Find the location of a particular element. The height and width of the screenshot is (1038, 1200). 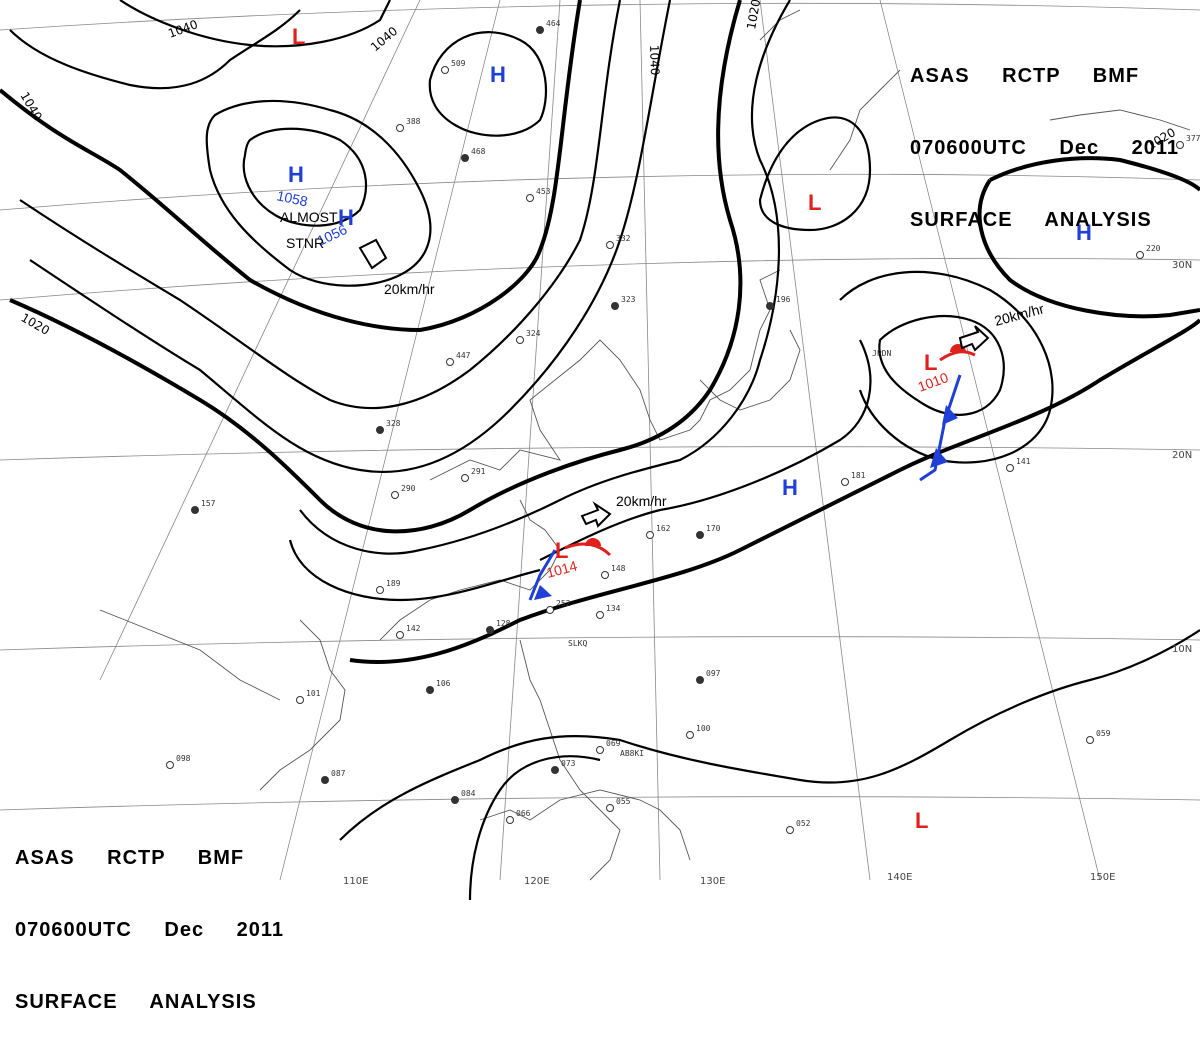

station-pressure: 100 is located at coordinates (703, 728).